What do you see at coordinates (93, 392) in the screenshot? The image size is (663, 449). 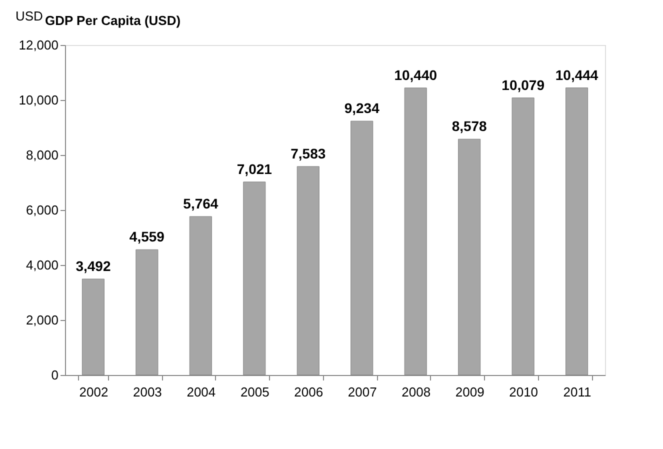 I see `x-tick-label: 2002` at bounding box center [93, 392].